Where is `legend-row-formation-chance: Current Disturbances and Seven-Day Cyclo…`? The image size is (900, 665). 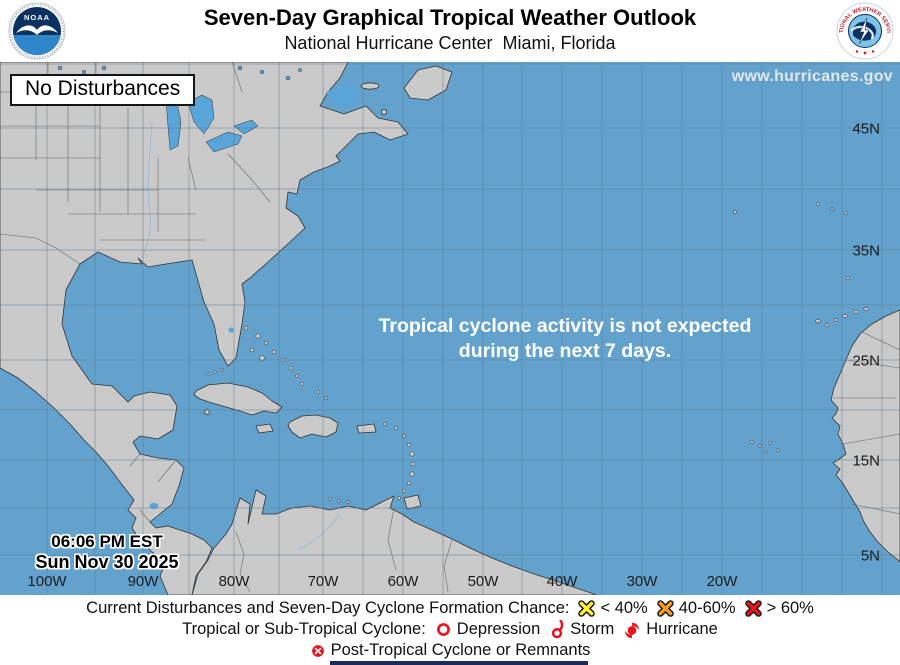
legend-row-formation-chance: Current Disturbances and Seven-Day Cyclo… is located at coordinates (450, 608).